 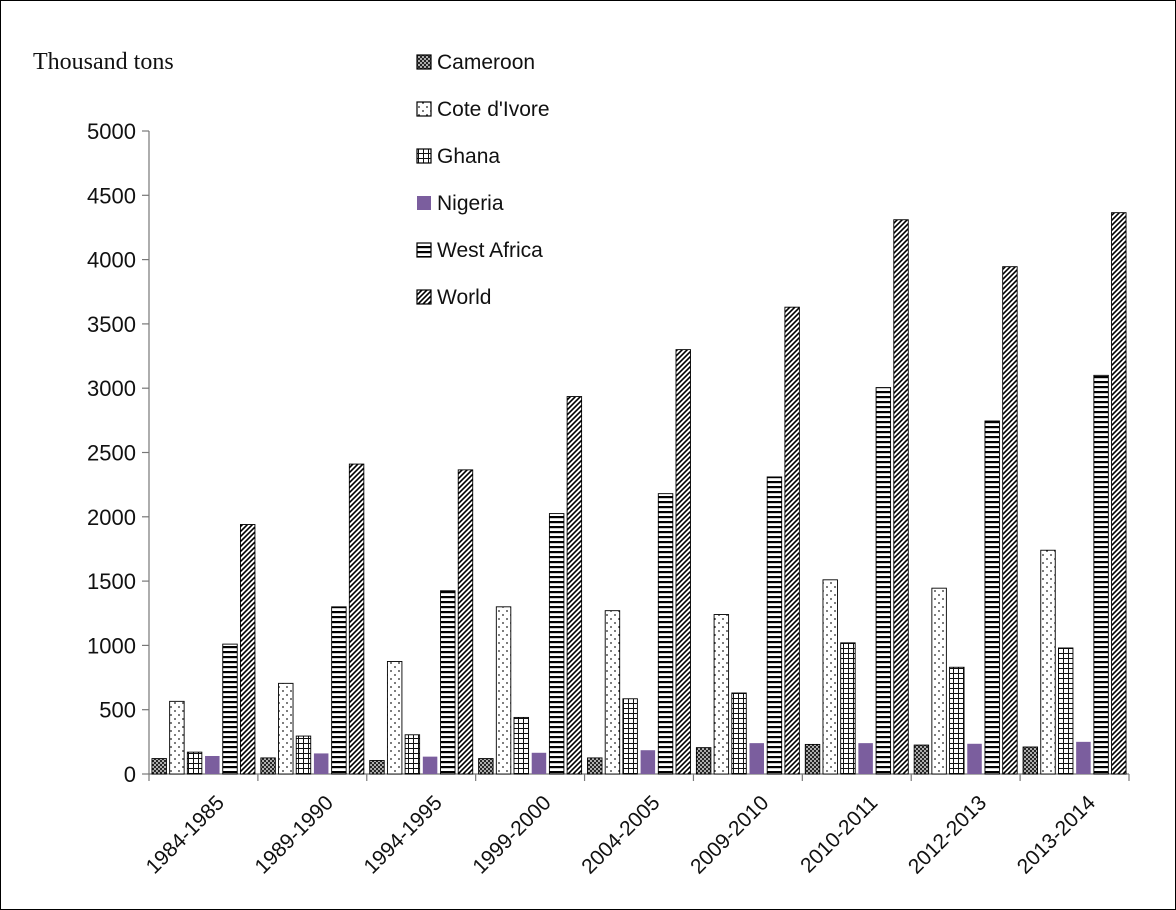 I want to click on bar-west-africa-2010-2011, so click(x=883, y=581).